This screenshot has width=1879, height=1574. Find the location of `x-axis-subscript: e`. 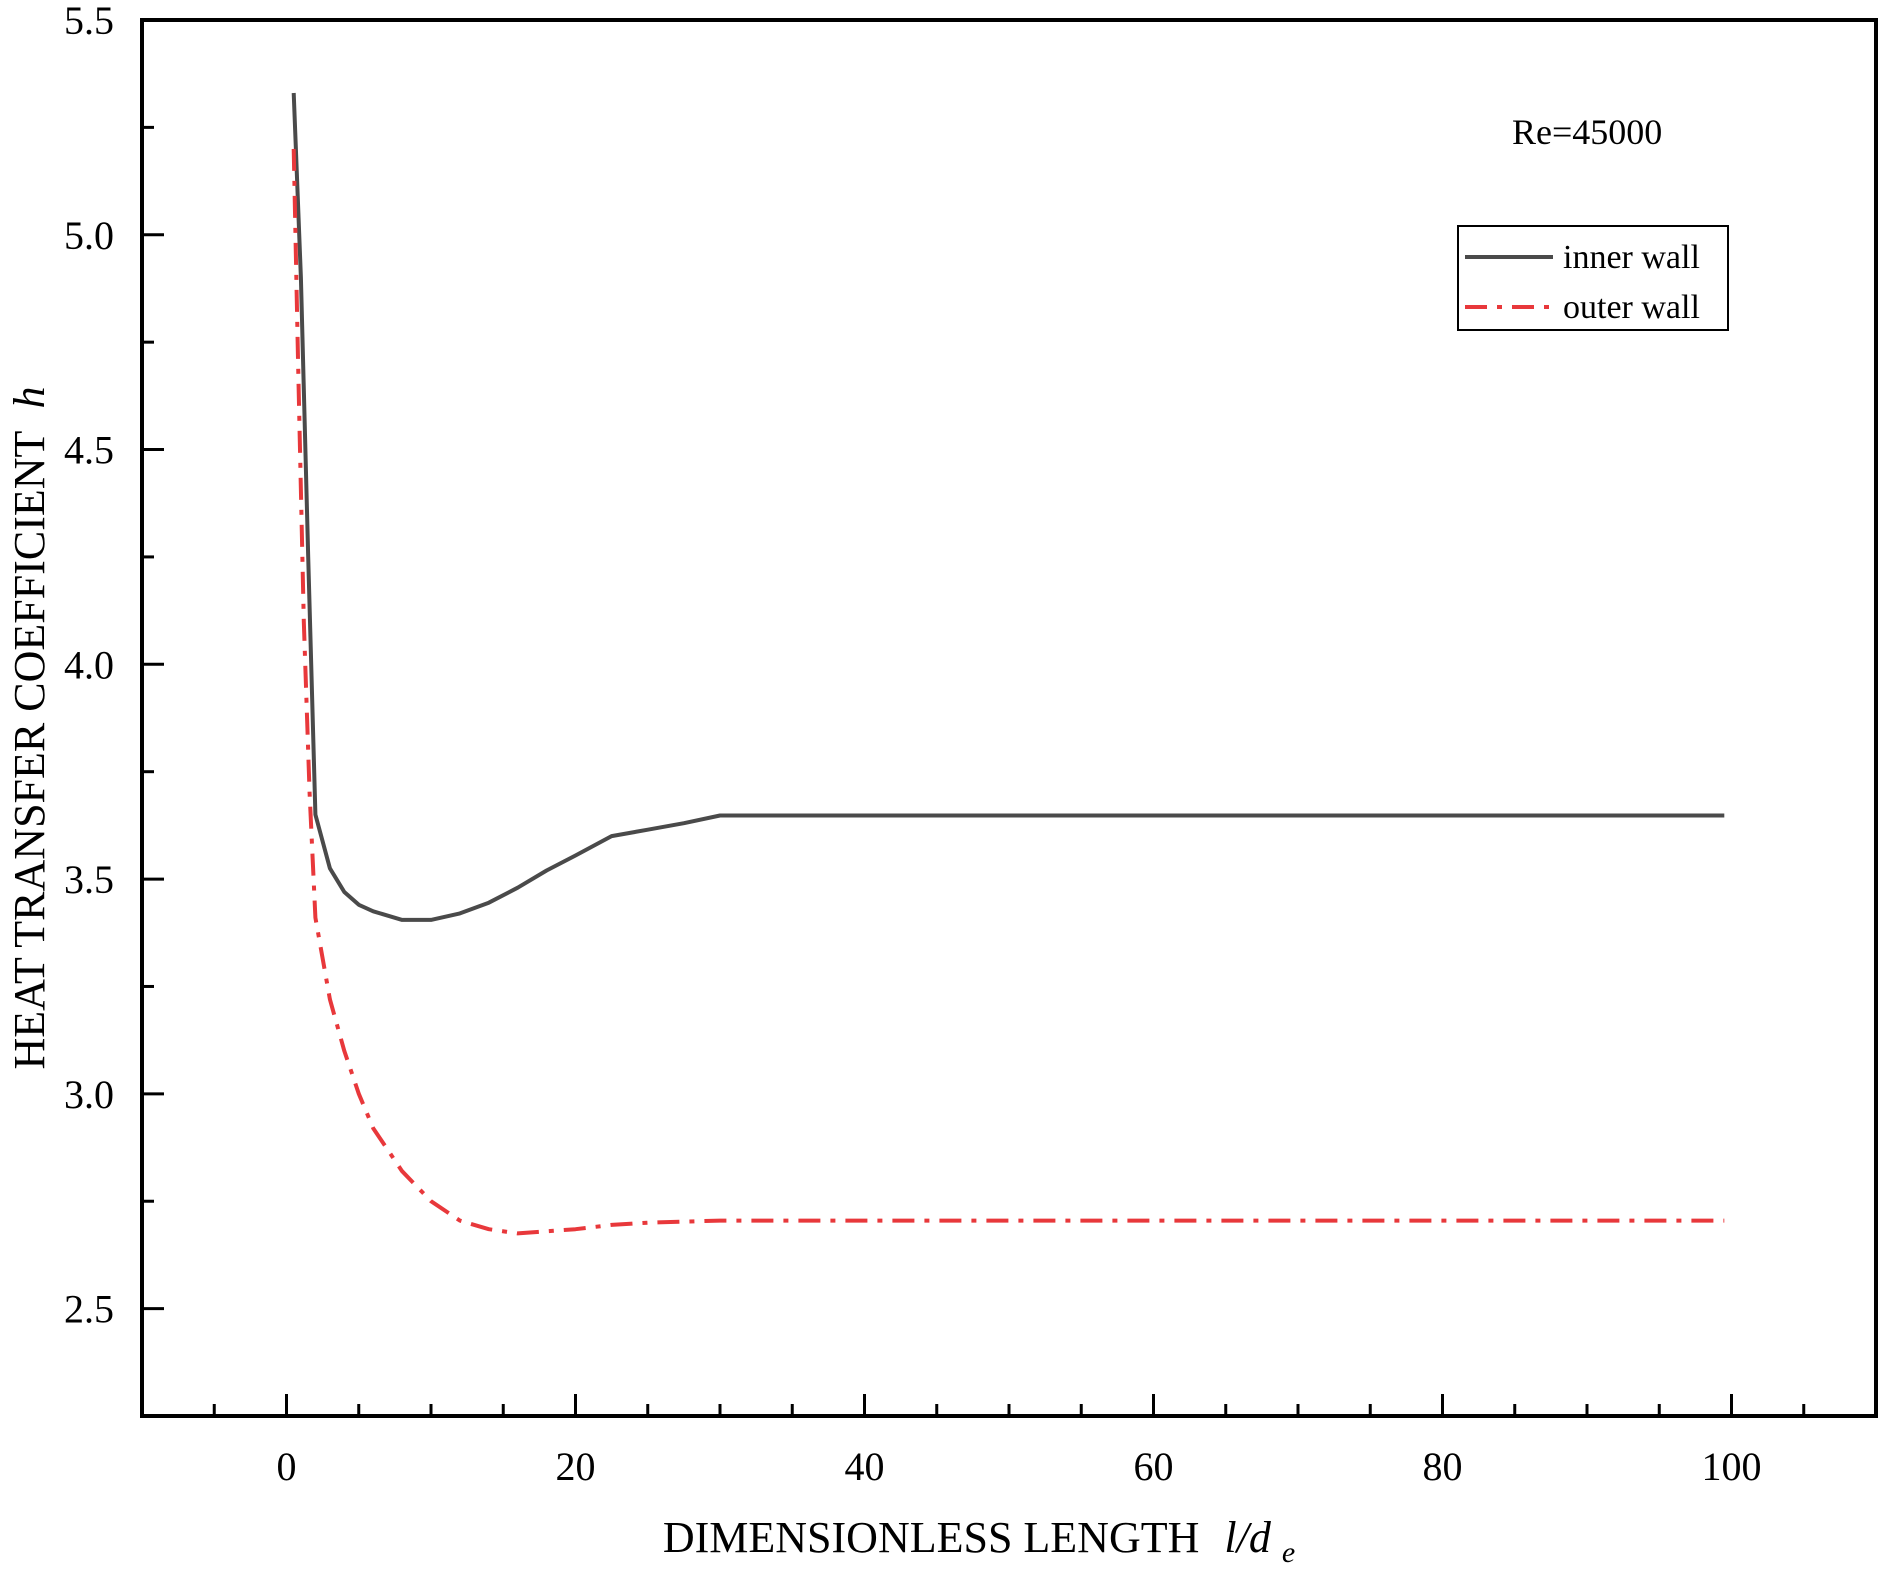

x-axis-subscript: e is located at coordinates (1288, 1552).